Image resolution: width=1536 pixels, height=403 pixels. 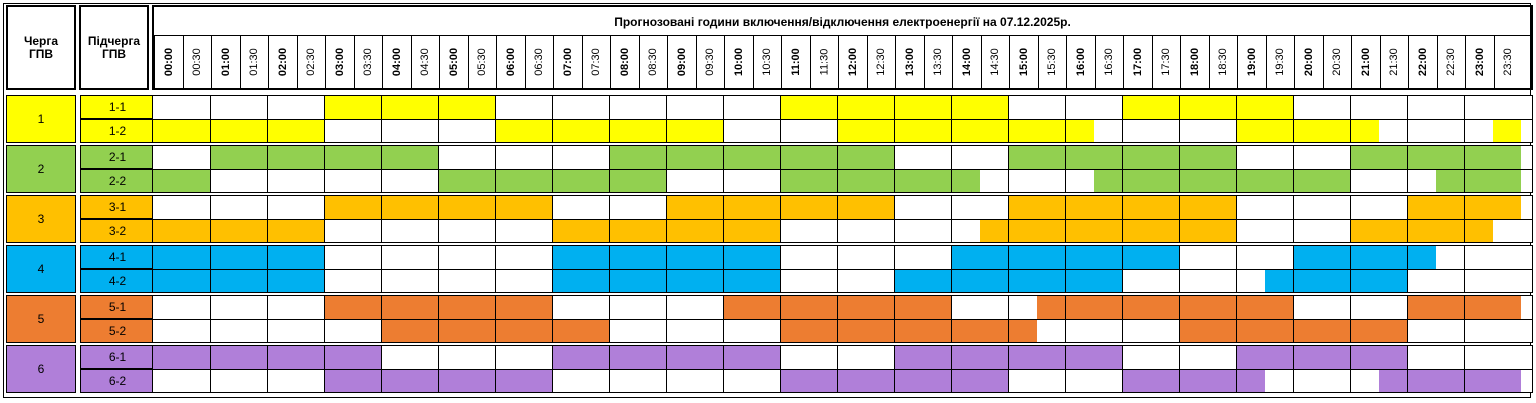 I want to click on queue-group: 5 5-1 5-2, so click(x=769, y=319).